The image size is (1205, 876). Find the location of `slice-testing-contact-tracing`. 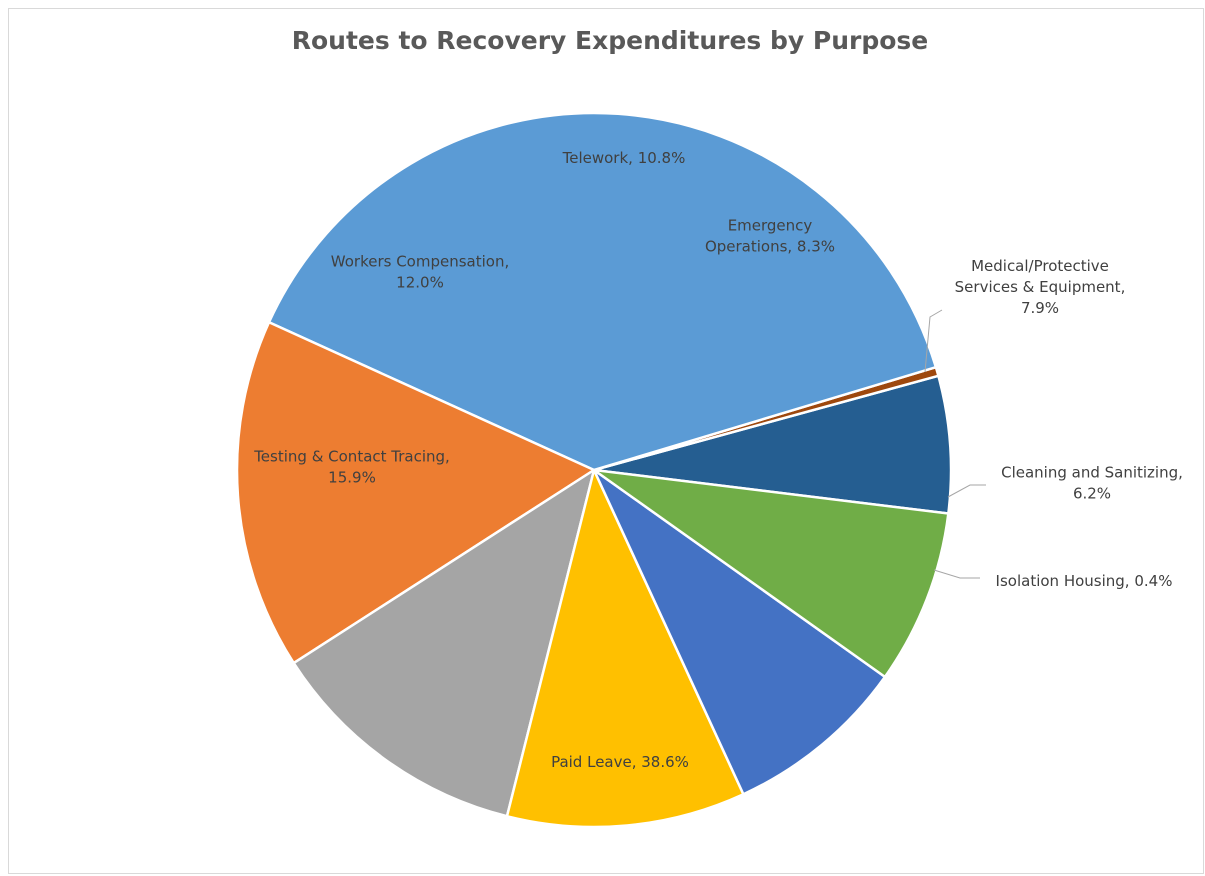

slice-testing-contact-tracing is located at coordinates (415, 493).